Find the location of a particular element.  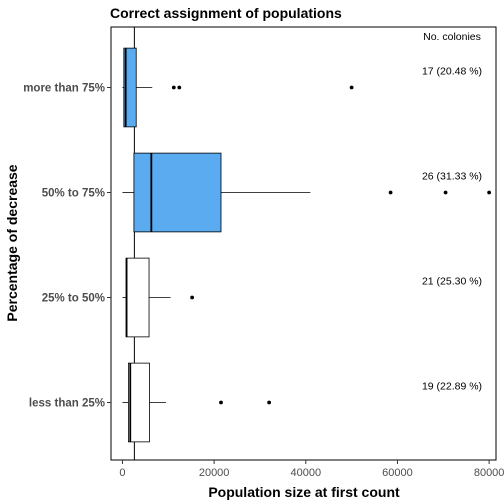

count-annotation: 19 (22.89 %) is located at coordinates (452, 387).